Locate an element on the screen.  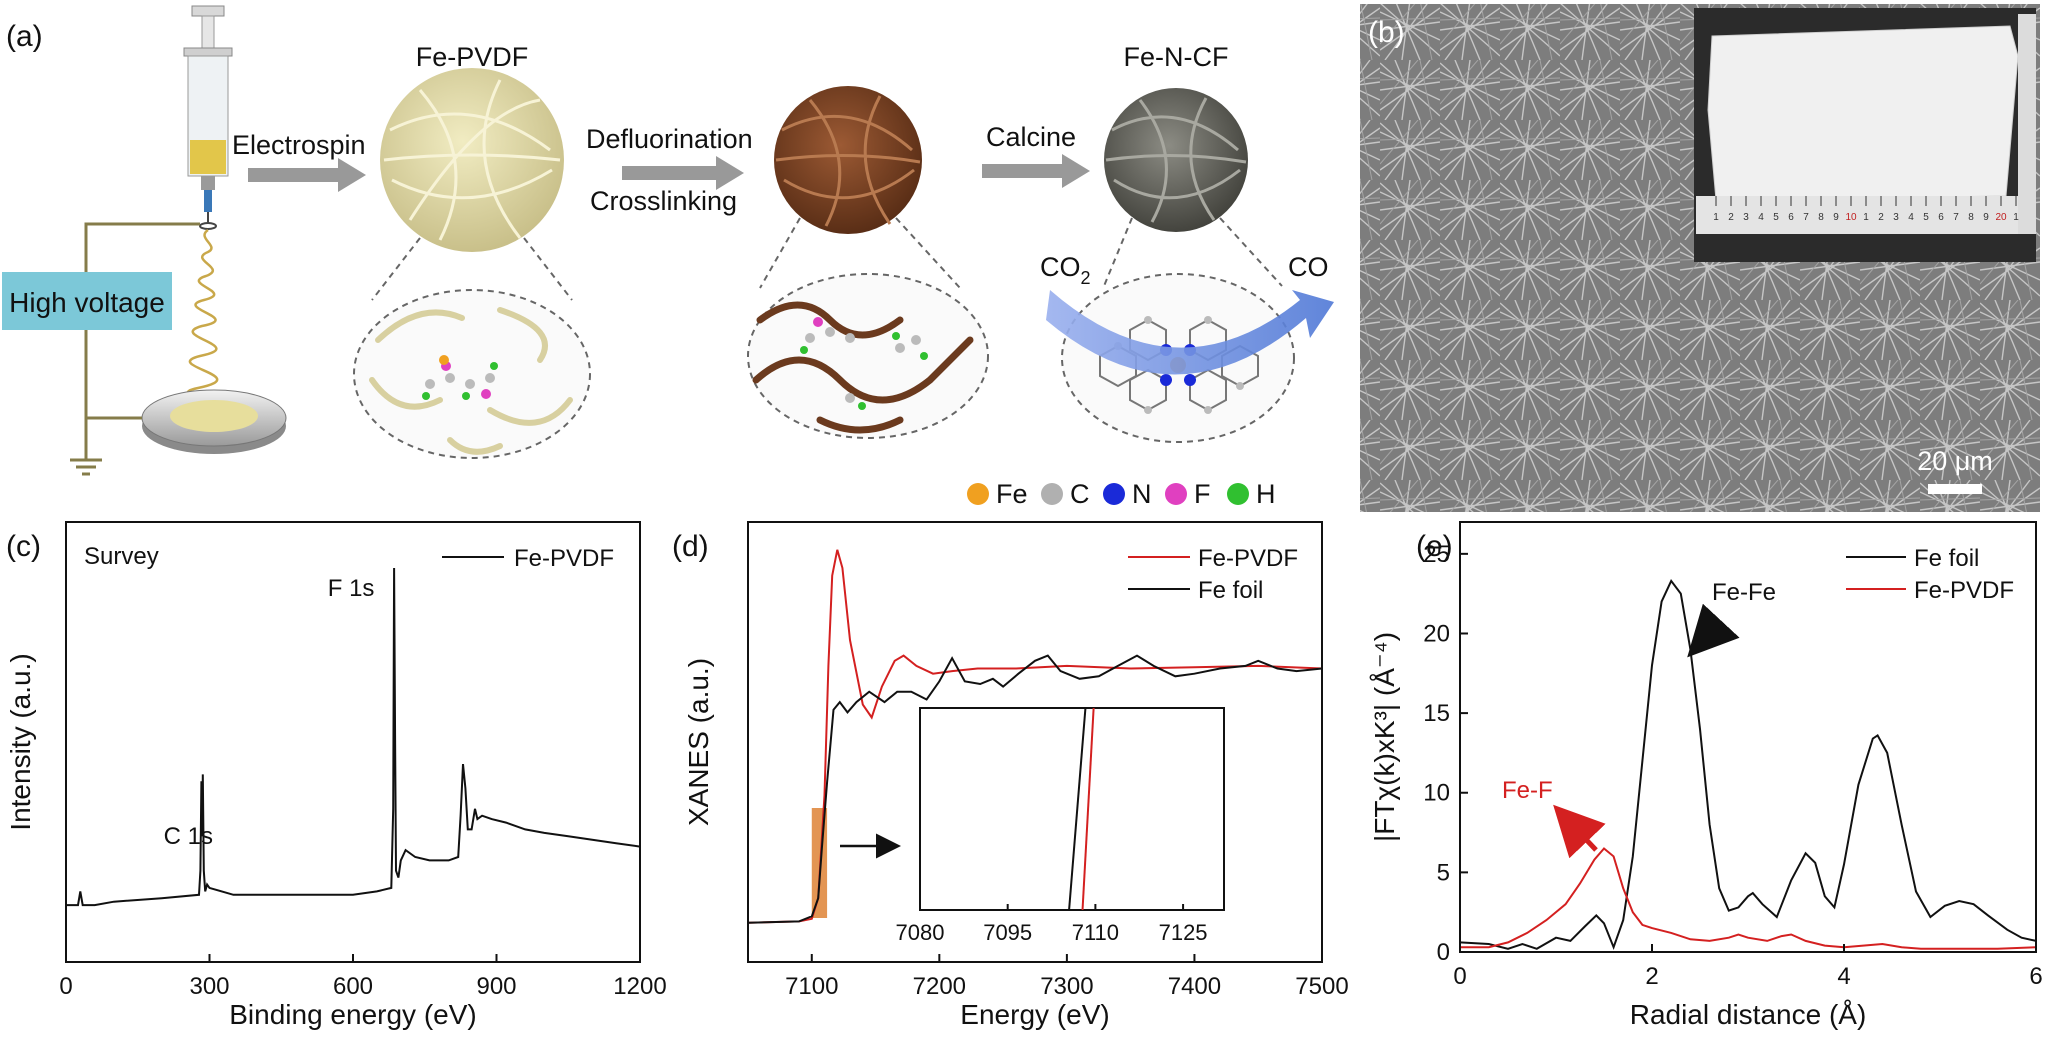
fiber-ball-fe-n-cf is located at coordinates (1176, 160).